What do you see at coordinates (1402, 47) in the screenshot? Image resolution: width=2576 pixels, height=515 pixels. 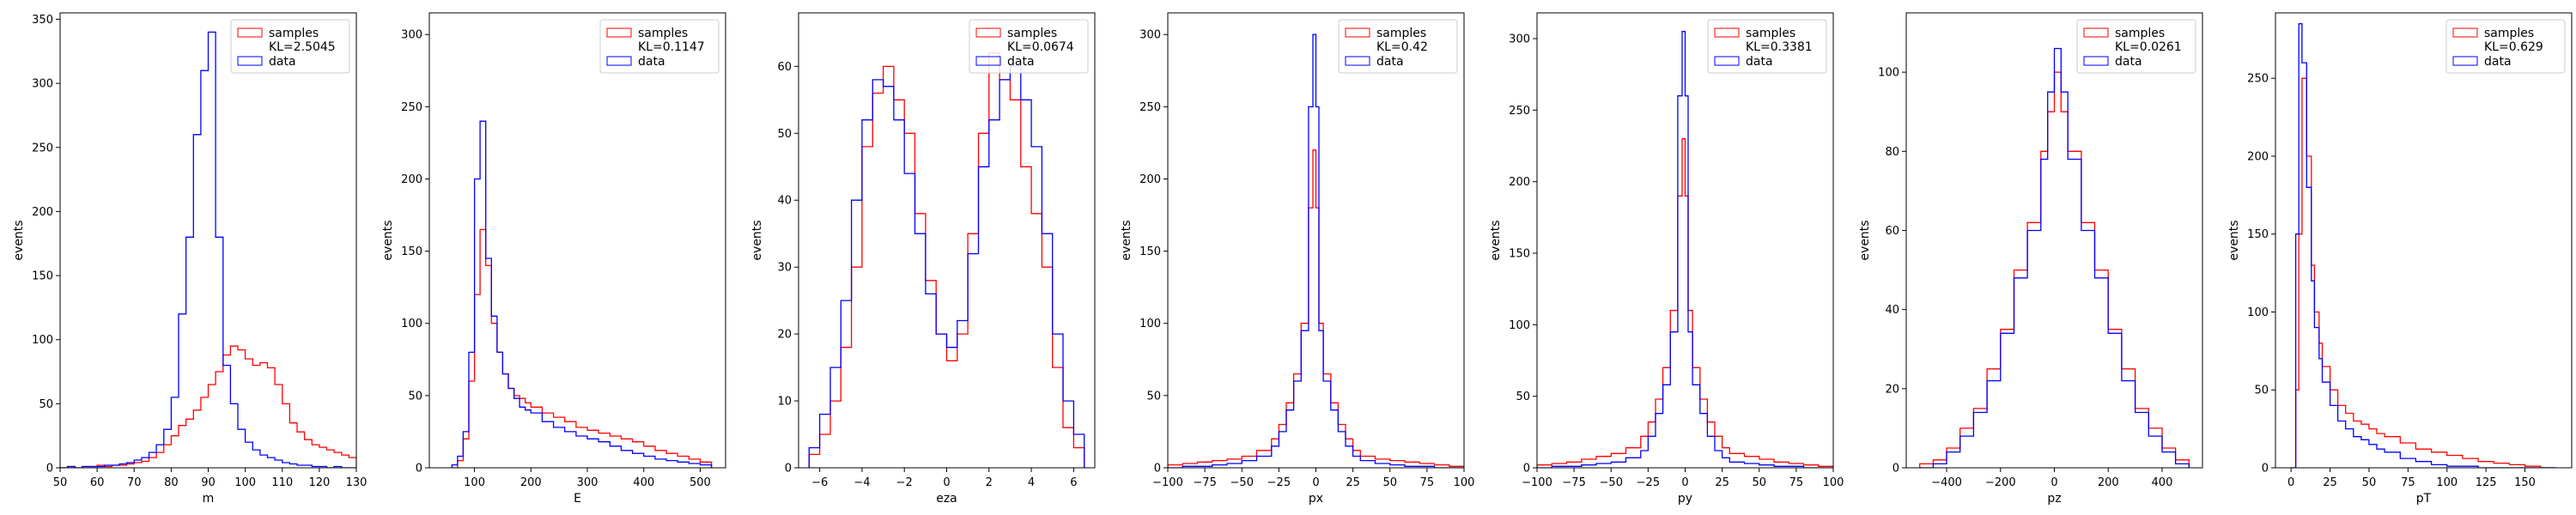 I see `legend-label-kl: KL=0.42` at bounding box center [1402, 47].